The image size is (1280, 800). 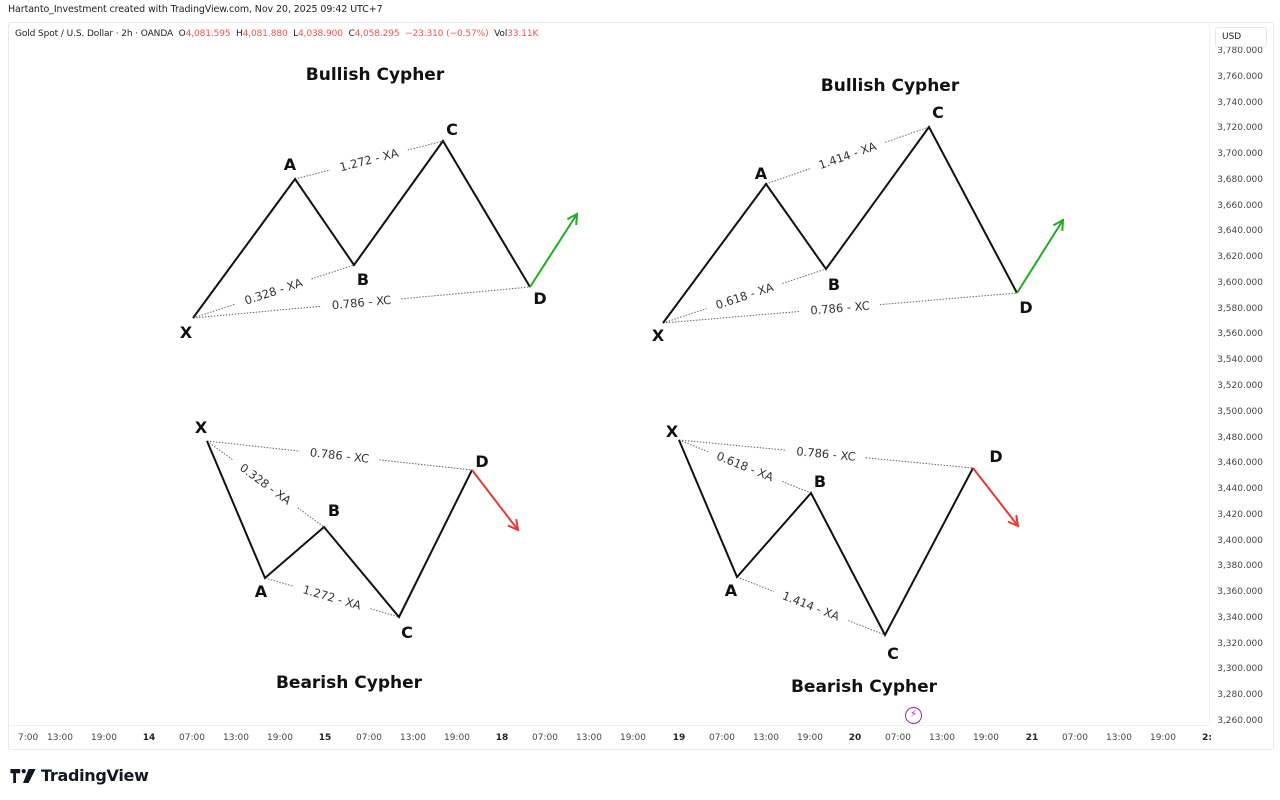 I want to click on tradingview-logo: TradingView, so click(x=79, y=775).